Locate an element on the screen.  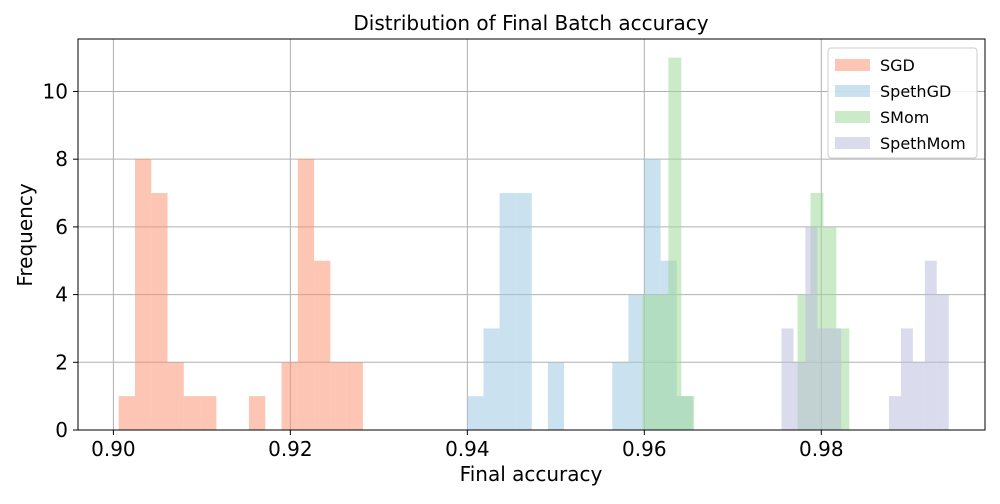
y-tick-label: 2 is located at coordinates (61, 362).